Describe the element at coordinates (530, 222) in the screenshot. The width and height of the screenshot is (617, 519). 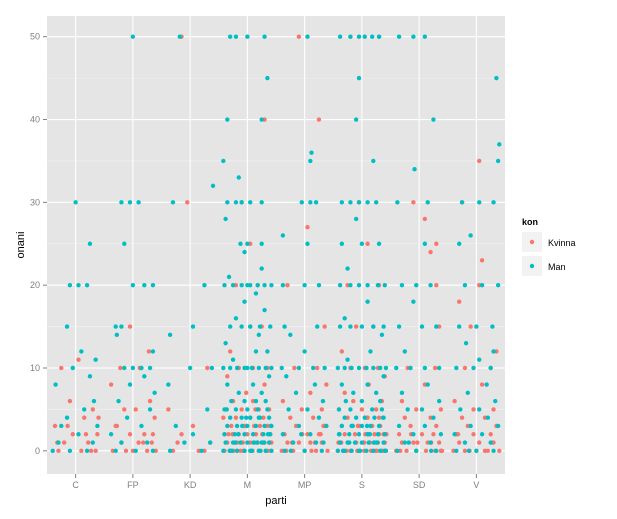
I see `legend-title: kon` at that location.